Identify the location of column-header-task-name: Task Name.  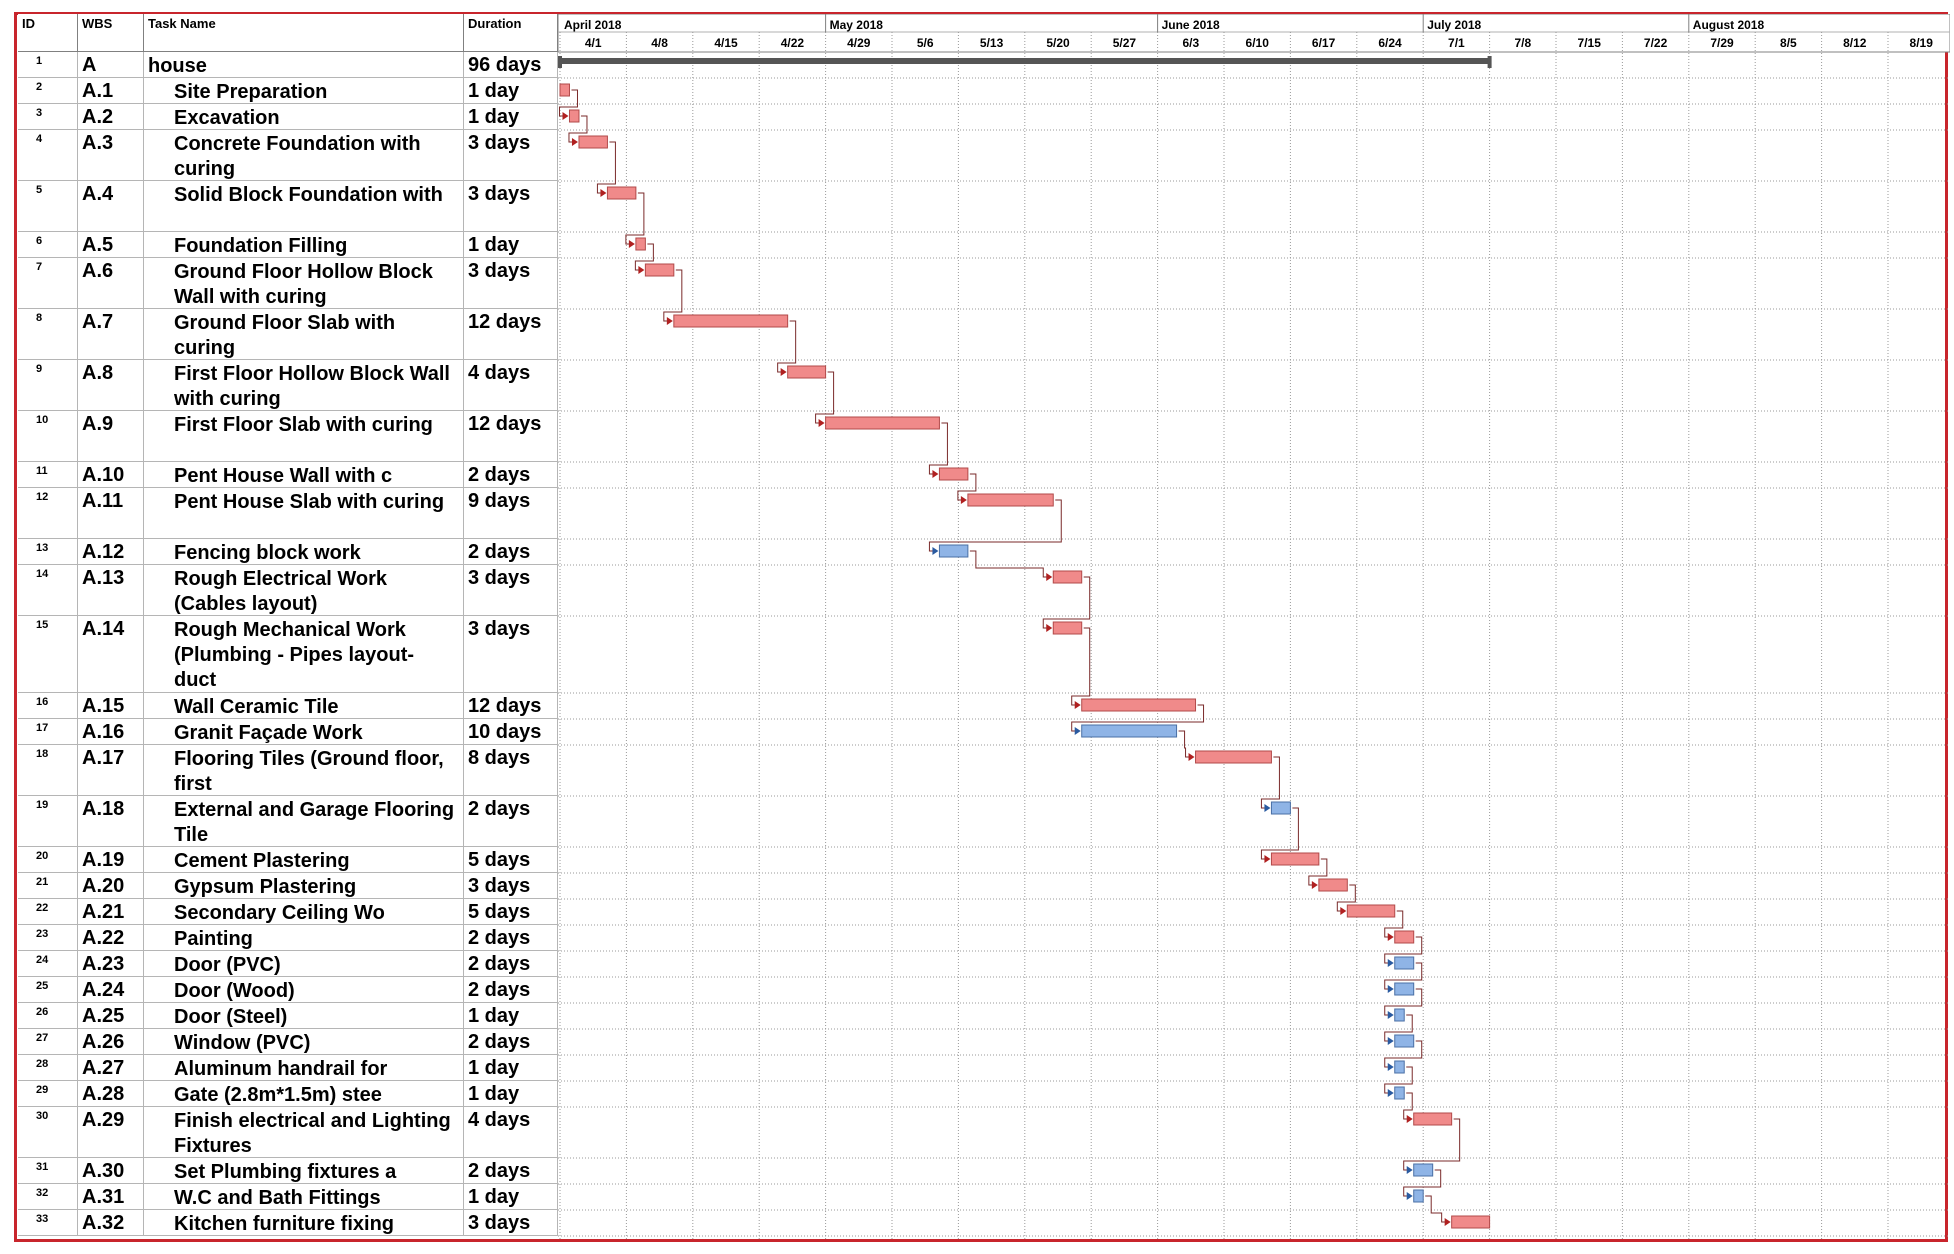
(304, 33).